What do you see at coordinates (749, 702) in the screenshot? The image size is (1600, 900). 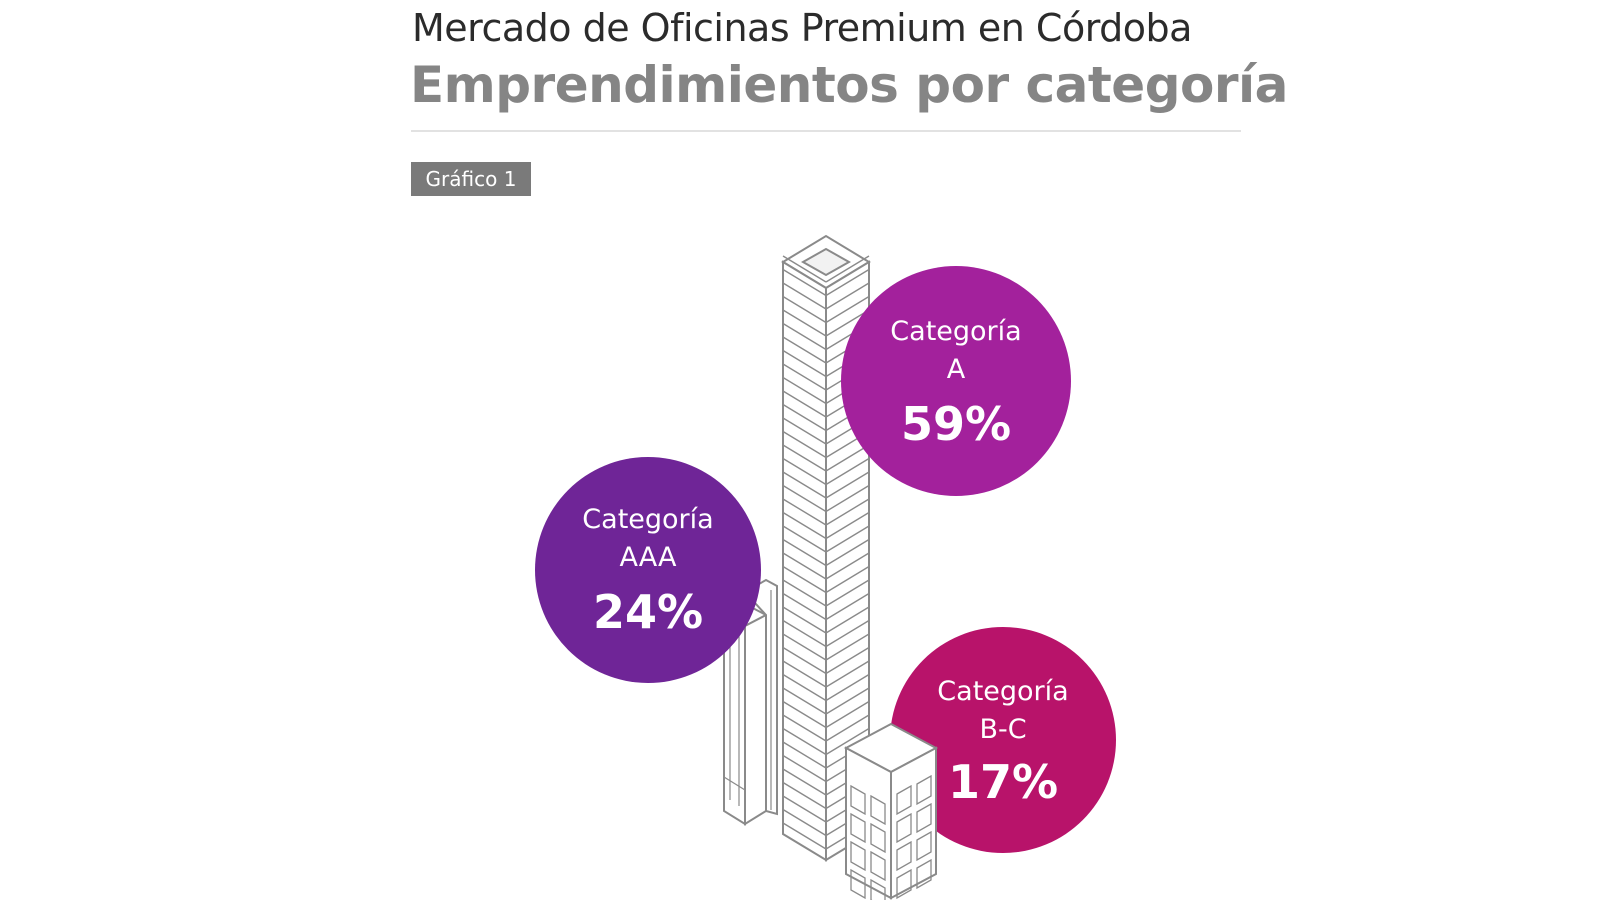 I see `slim-tower-illustration` at bounding box center [749, 702].